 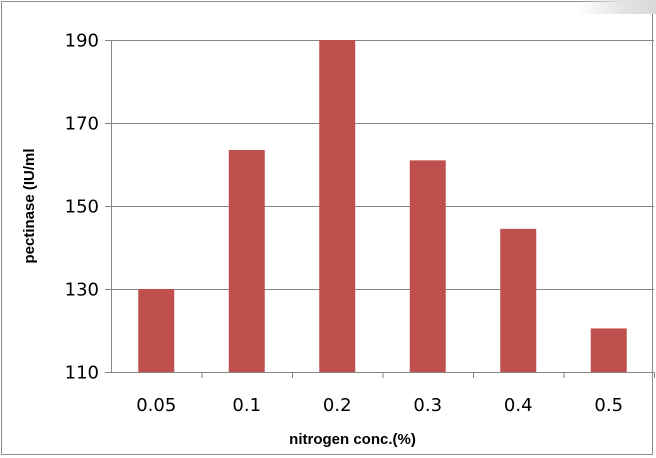 I want to click on corner-shade, so click(x=616, y=7).